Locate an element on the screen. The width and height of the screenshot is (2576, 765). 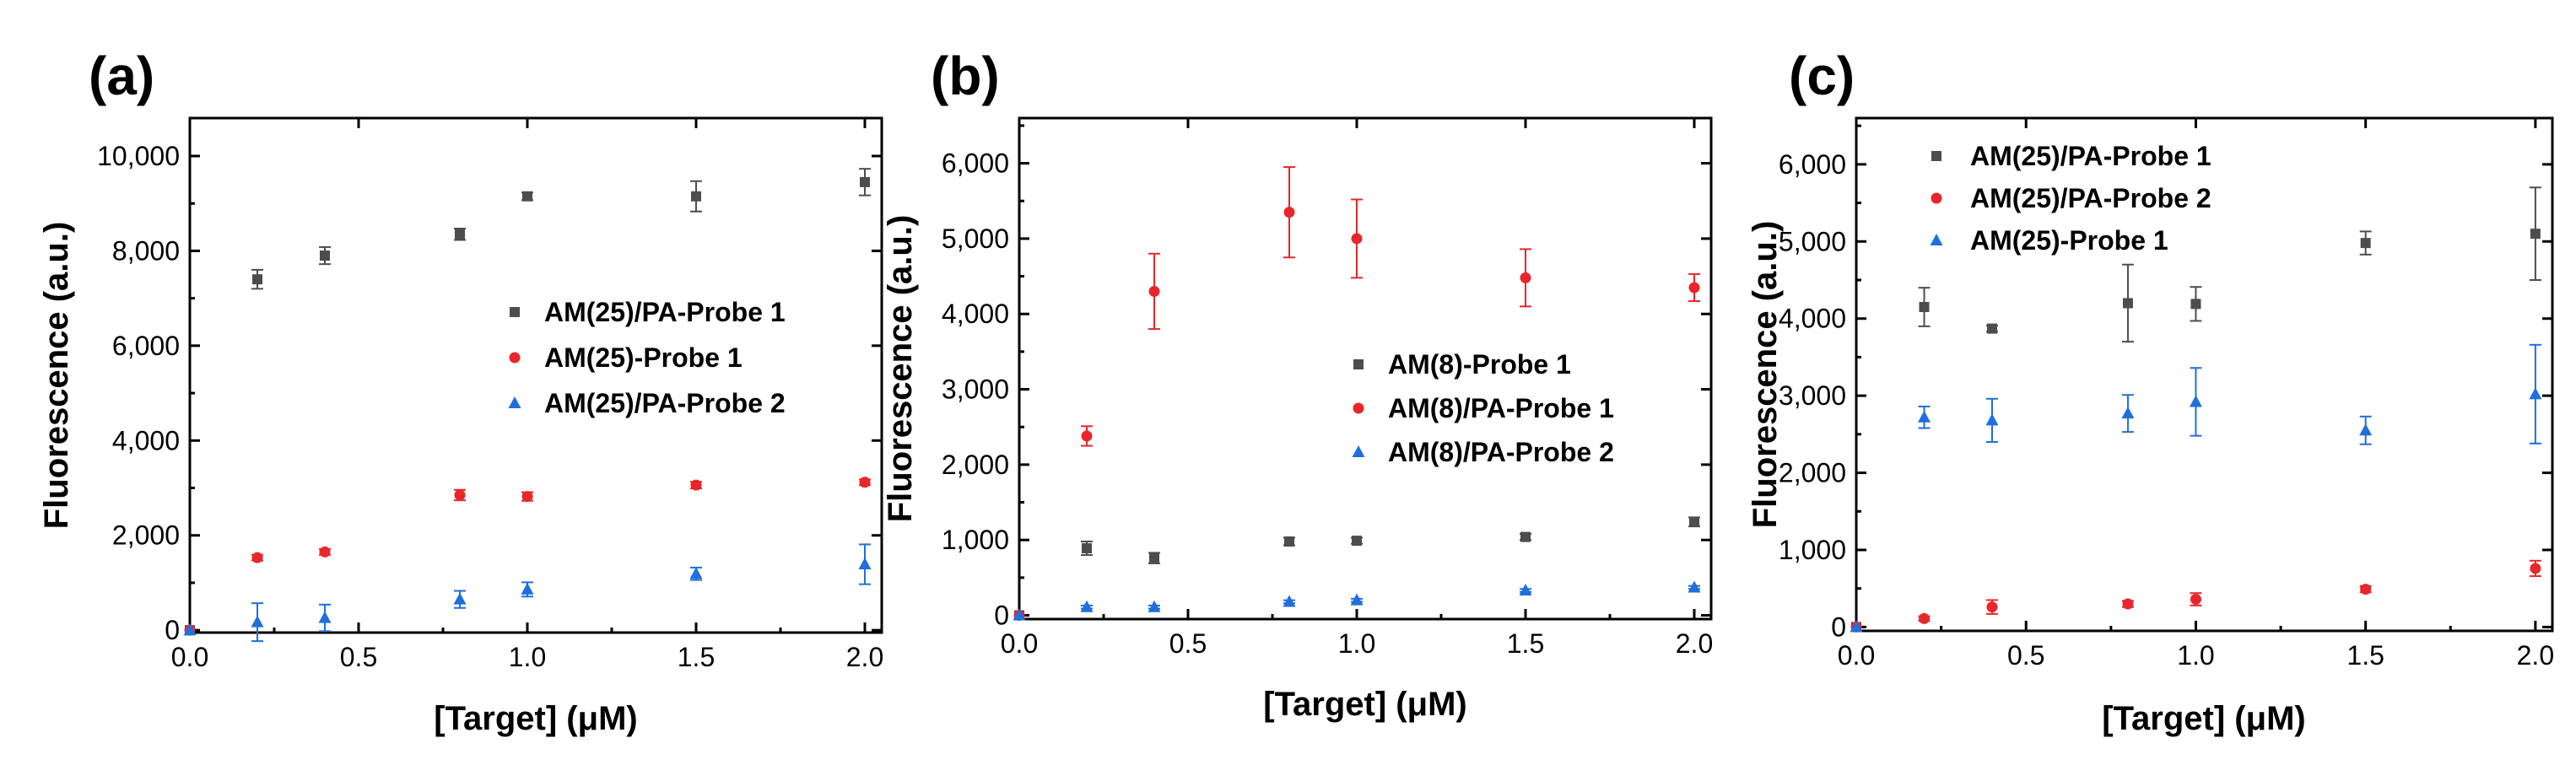
panel-a-y-tick-label: 4,000 is located at coordinates (146, 440).